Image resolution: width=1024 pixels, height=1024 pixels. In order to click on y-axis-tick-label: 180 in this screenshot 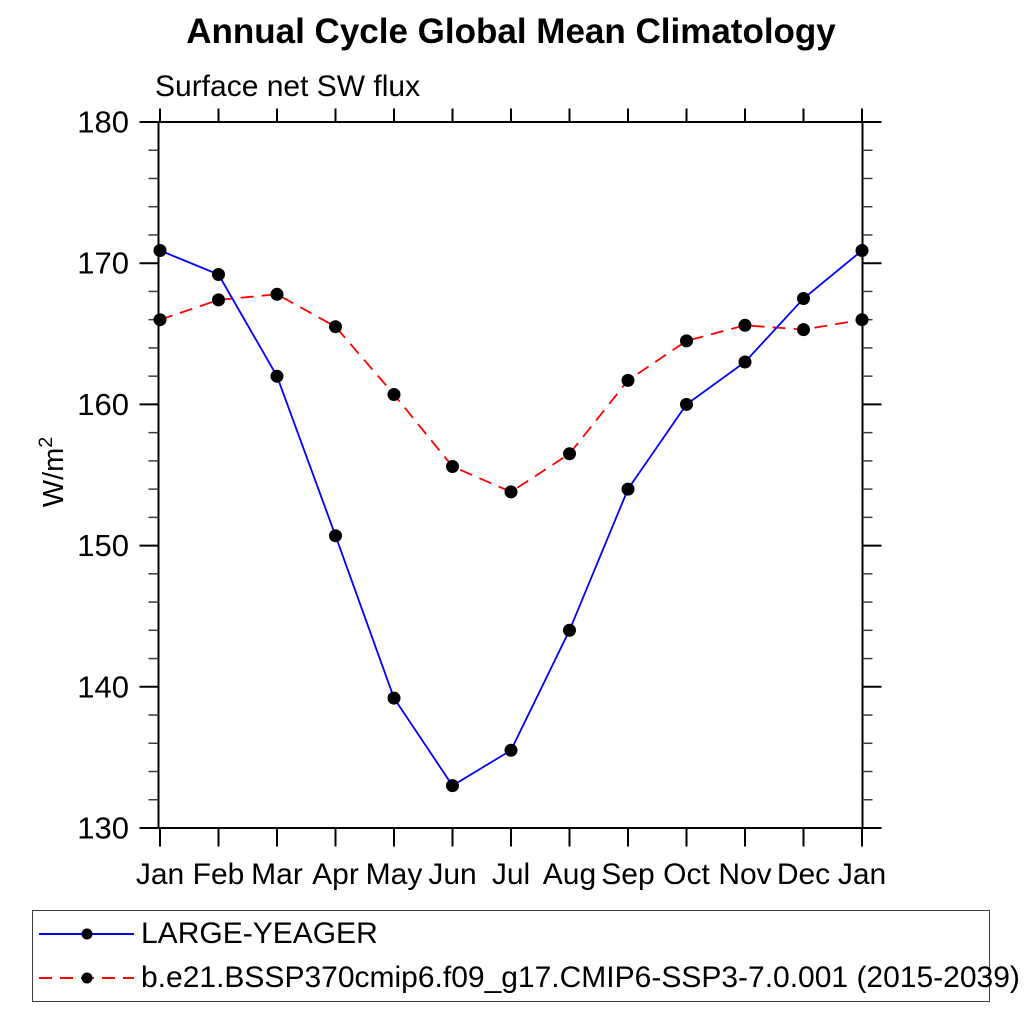, I will do `click(103, 122)`.